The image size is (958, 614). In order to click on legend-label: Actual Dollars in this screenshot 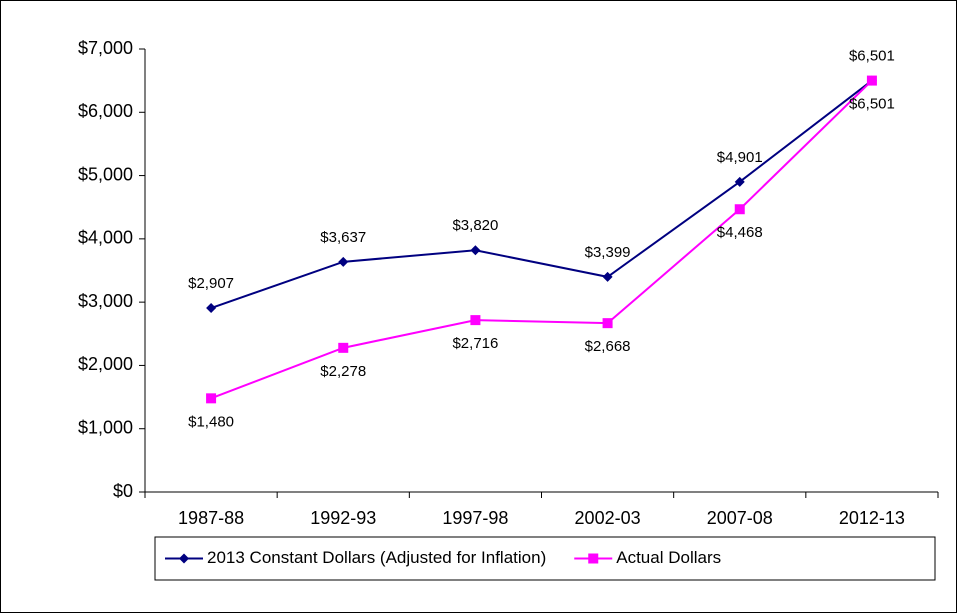, I will do `click(668, 557)`.